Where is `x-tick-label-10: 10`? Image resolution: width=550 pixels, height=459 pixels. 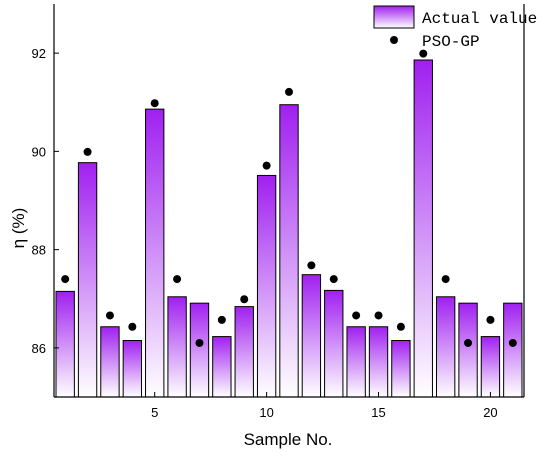 x-tick-label-10: 10 is located at coordinates (266, 412).